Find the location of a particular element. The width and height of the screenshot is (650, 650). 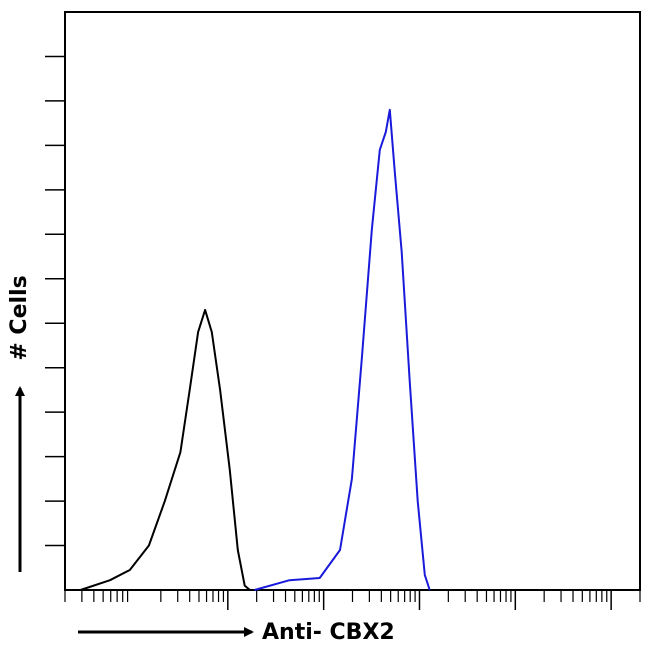

x-axis-label: Anti- CBX2 is located at coordinates (328, 632).